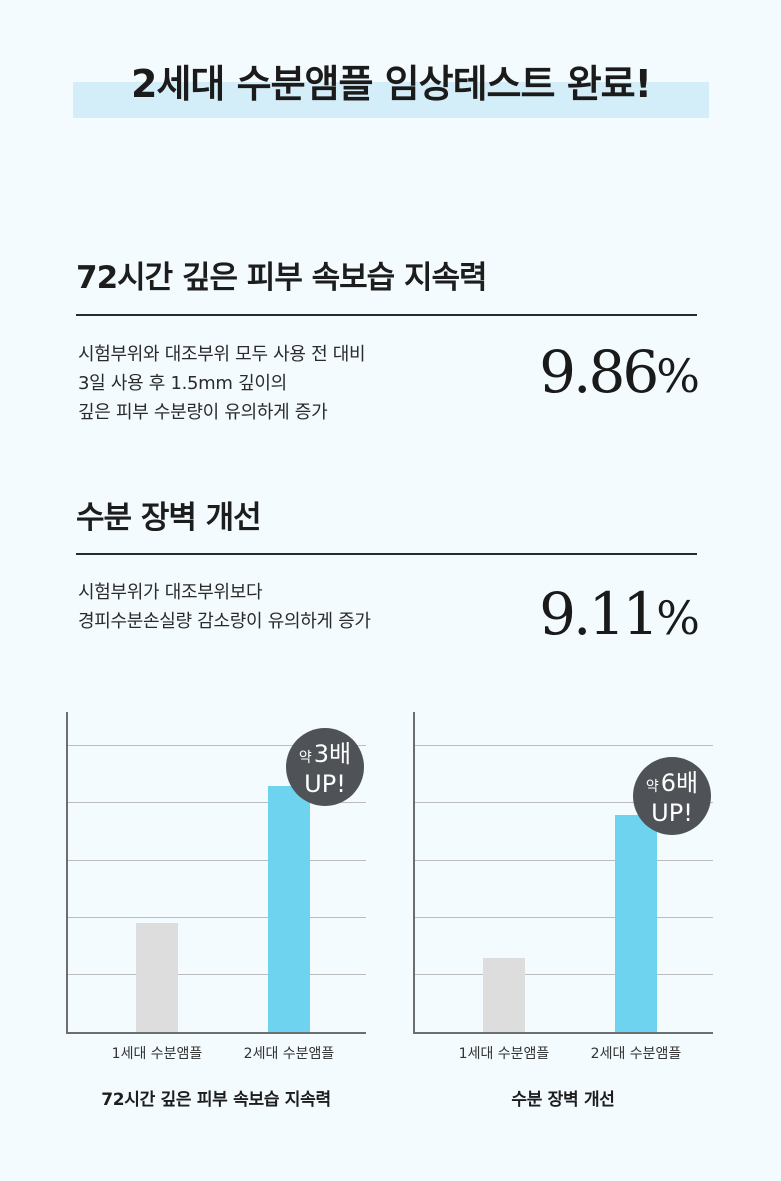 This screenshot has width=781, height=1181. What do you see at coordinates (216, 873) in the screenshot?
I see `bar-chart: 약3배 UP!` at bounding box center [216, 873].